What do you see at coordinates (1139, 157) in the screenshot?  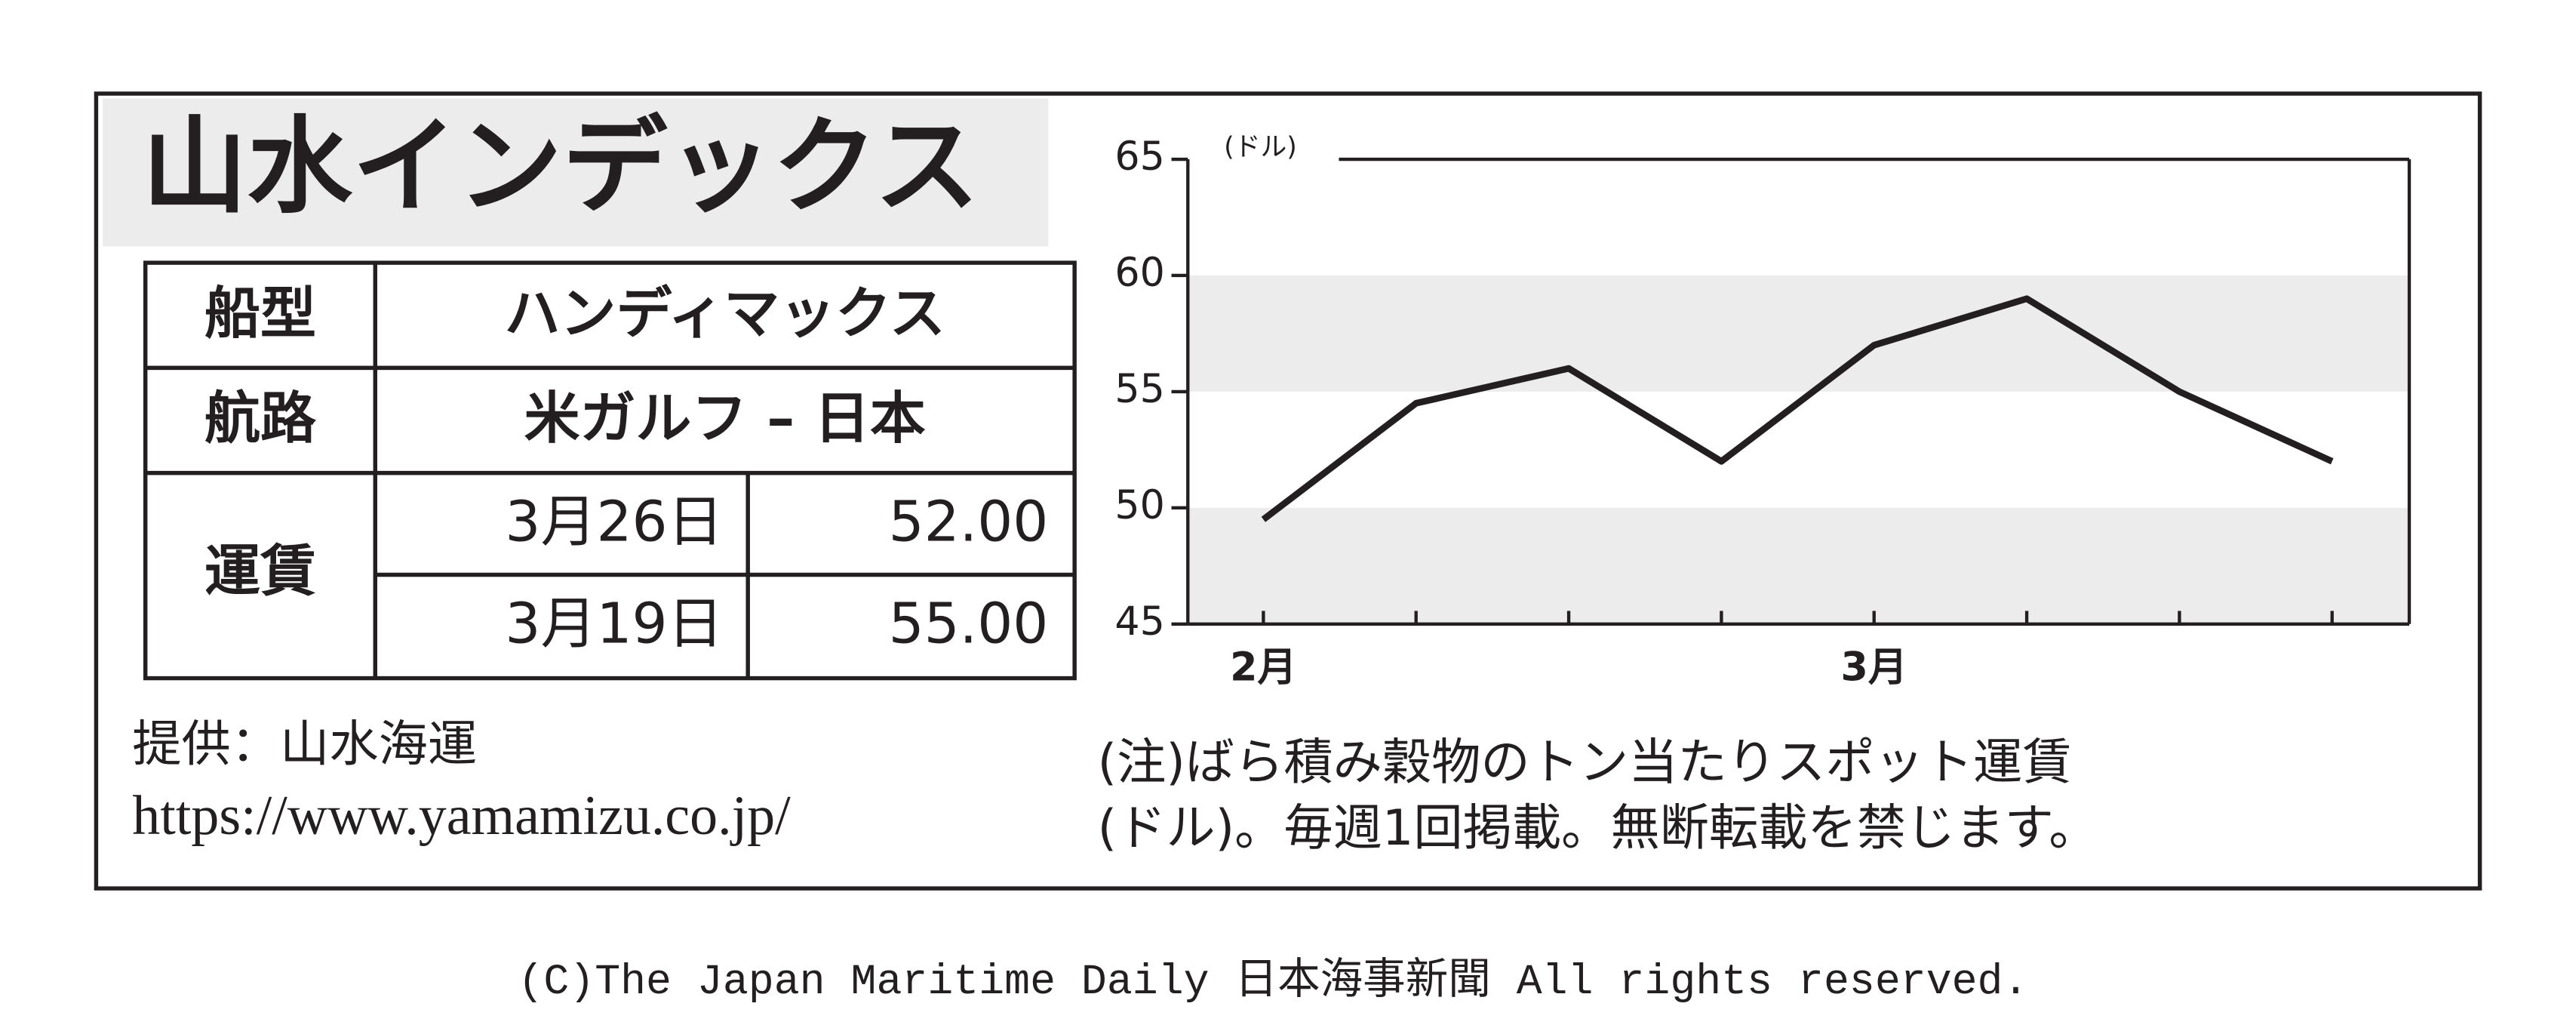 I see `y-tick-label: 65` at bounding box center [1139, 157].